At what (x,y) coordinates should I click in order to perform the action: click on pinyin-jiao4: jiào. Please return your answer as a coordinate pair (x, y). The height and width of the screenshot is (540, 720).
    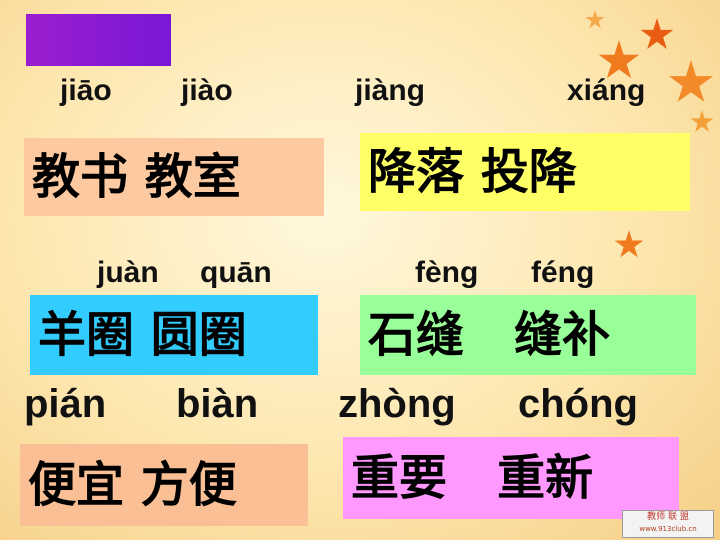
    Looking at the image, I should click on (207, 90).